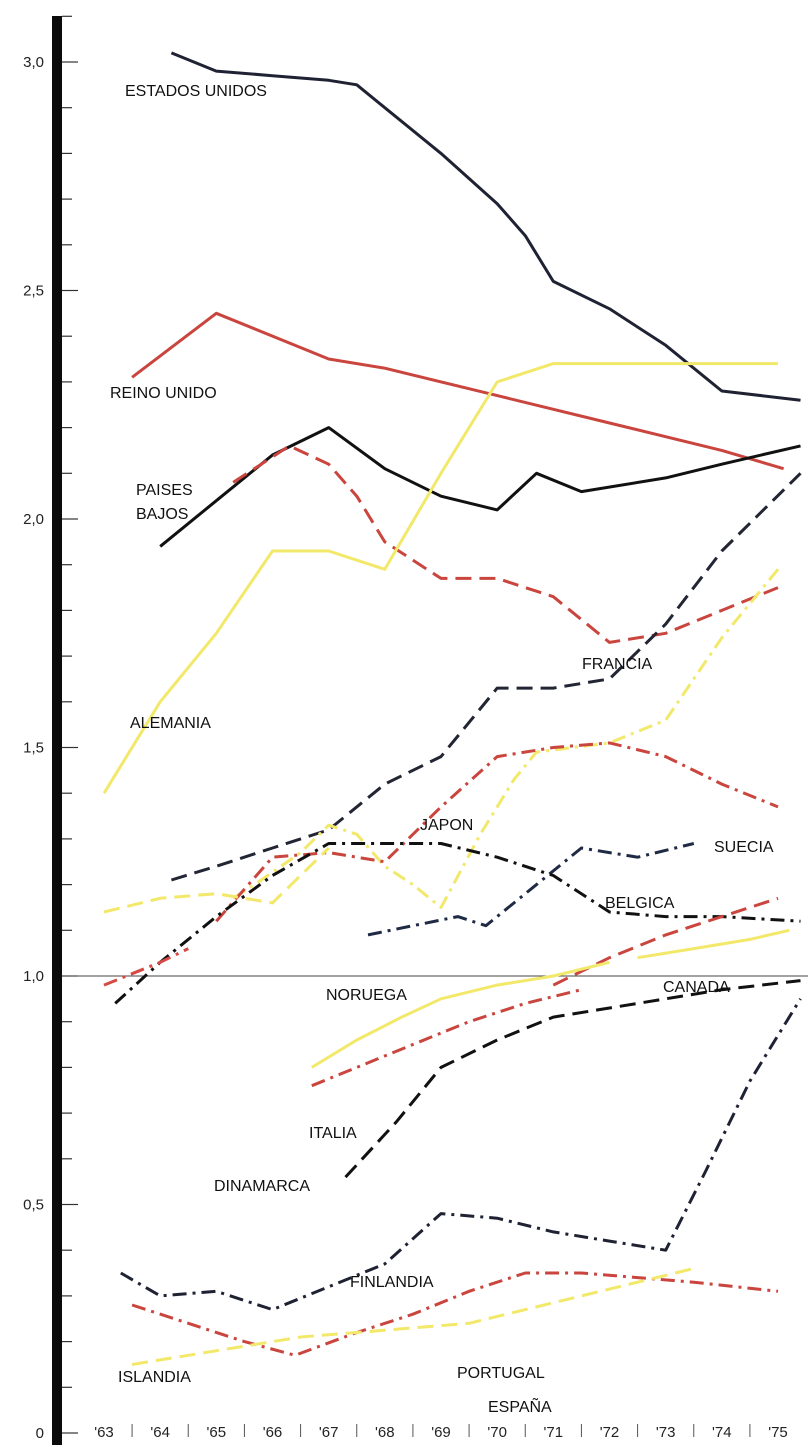 This screenshot has width=808, height=1445. What do you see at coordinates (329, 1432) in the screenshot?
I see `x-tick-label: '67` at bounding box center [329, 1432].